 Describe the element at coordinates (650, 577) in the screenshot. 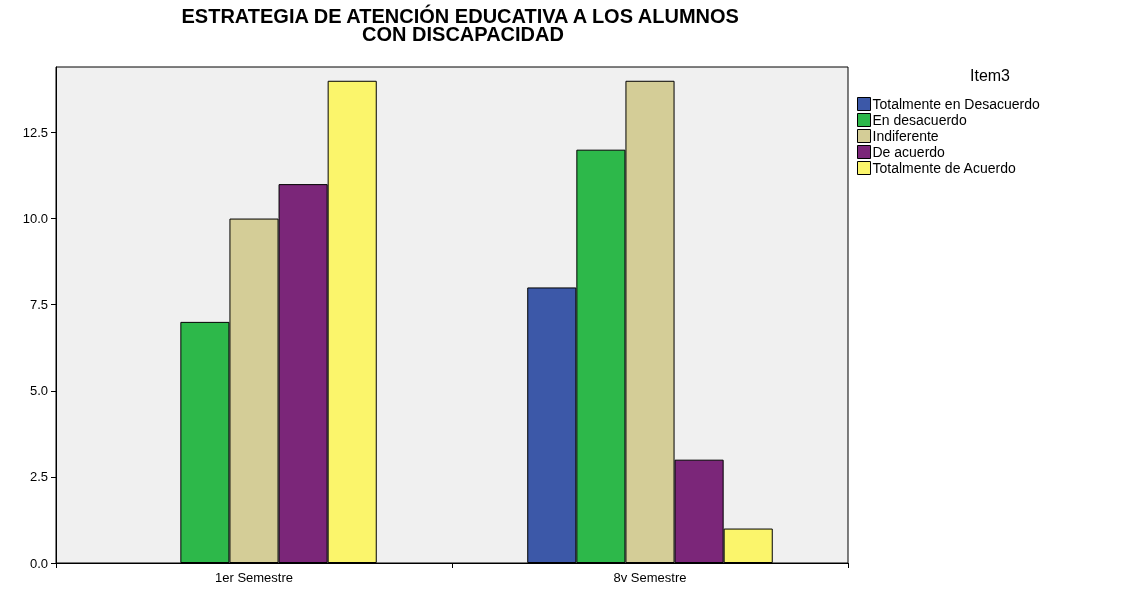

I see `x-tick-label: 8v Semestre` at that location.